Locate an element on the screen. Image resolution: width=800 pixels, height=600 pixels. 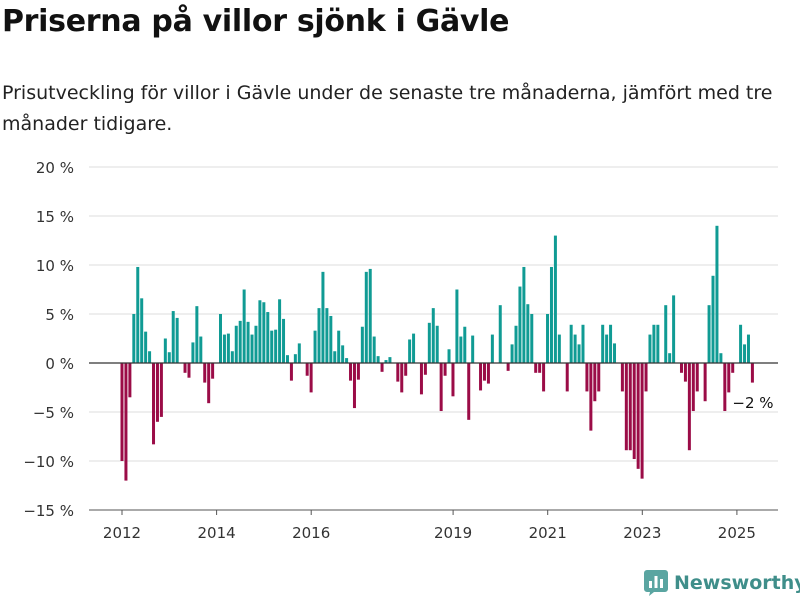
brand-name: Newsworthy is located at coordinates (737, 583).